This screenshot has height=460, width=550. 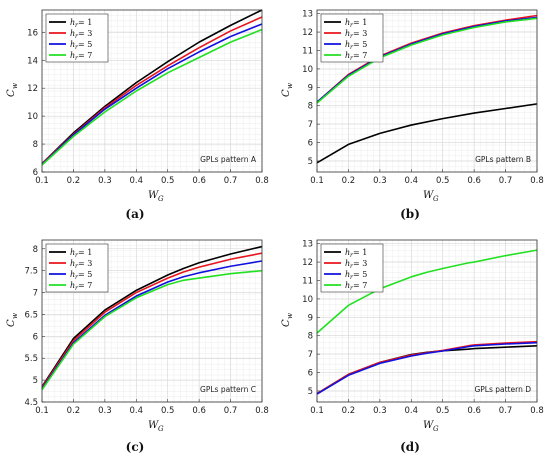 What do you see at coordinates (347, 274) in the screenshot?
I see `legend-label-d-3: h` at bounding box center [347, 274].